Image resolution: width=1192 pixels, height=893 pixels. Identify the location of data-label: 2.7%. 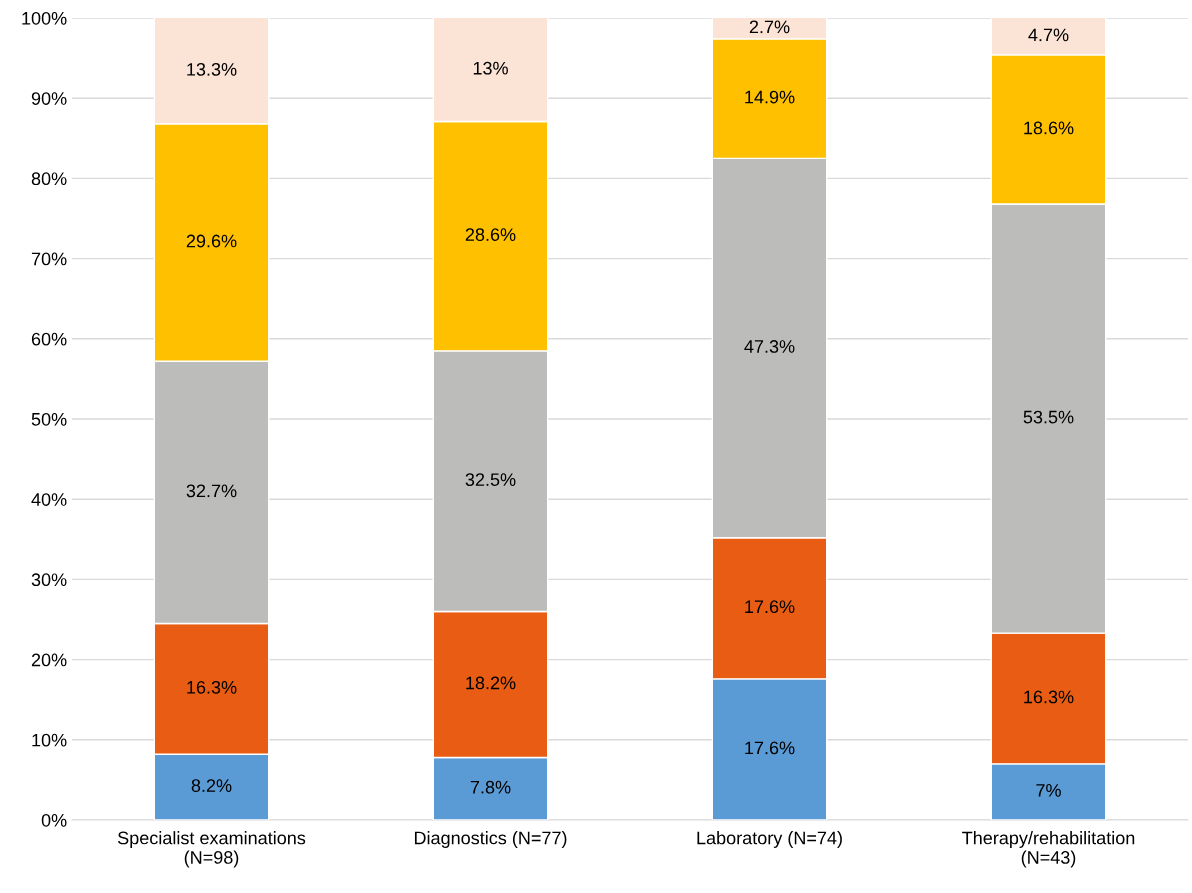
(769, 27).